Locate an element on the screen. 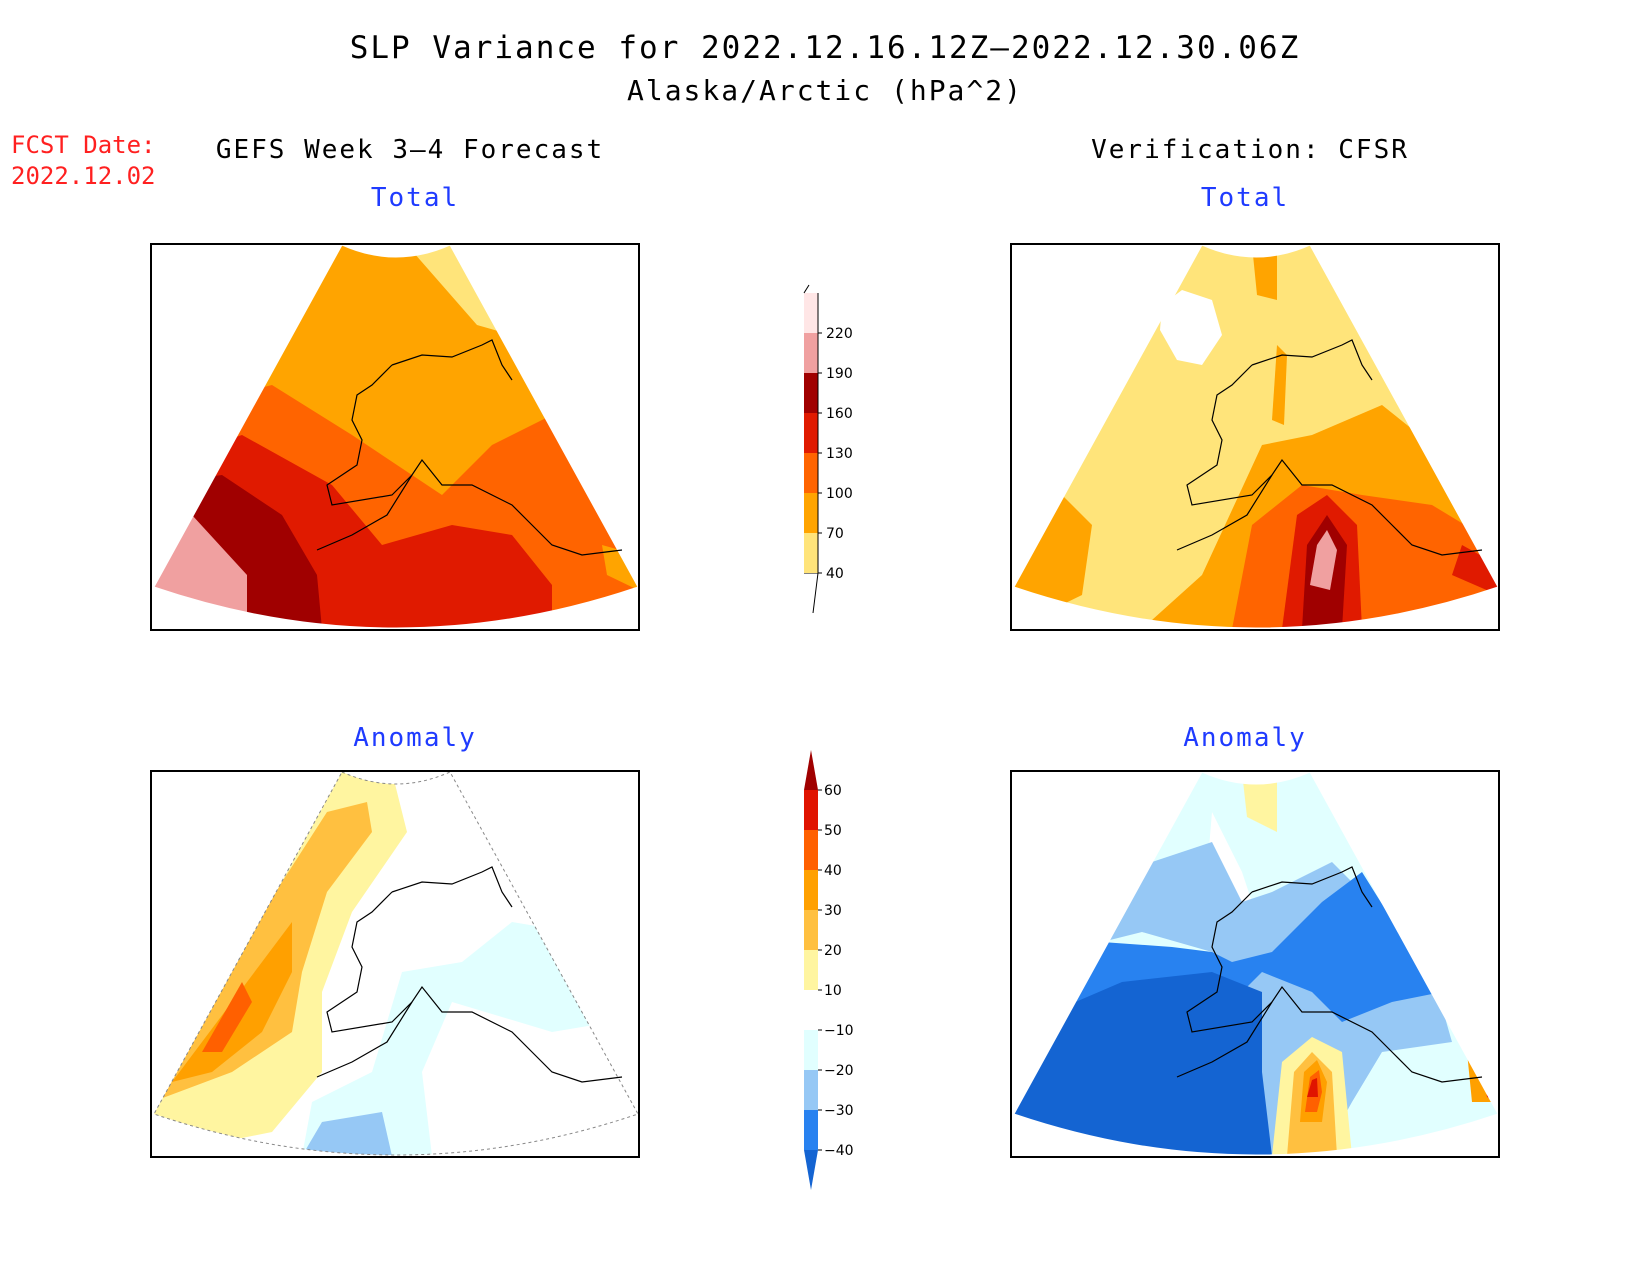 Image resolution: width=1650 pixels, height=1275 pixels. total-colorbar: 40 70 100 130 160 190 220 is located at coordinates (835, 448).